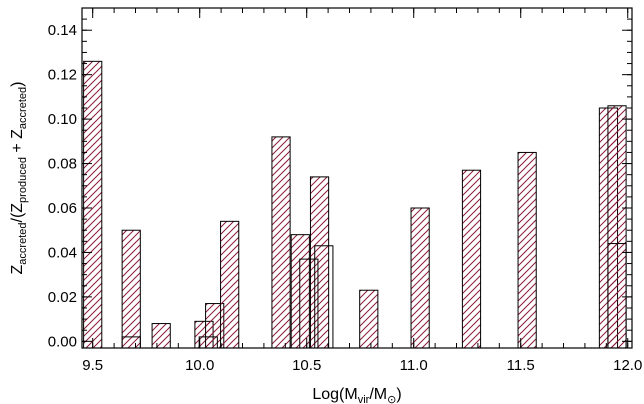 Image resolution: width=644 pixels, height=404 pixels. Describe the element at coordinates (521, 365) in the screenshot. I see `x-tick-label: 11.5` at that location.